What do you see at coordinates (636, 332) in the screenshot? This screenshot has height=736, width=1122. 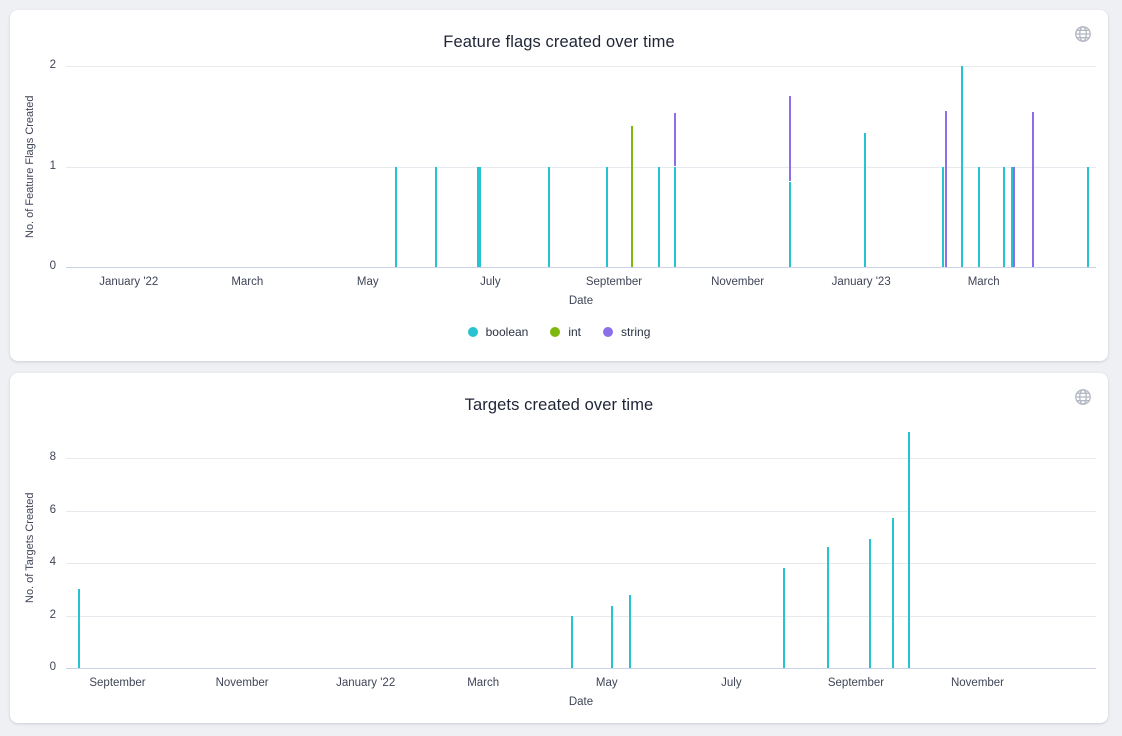 I see `legend-label: string` at bounding box center [636, 332].